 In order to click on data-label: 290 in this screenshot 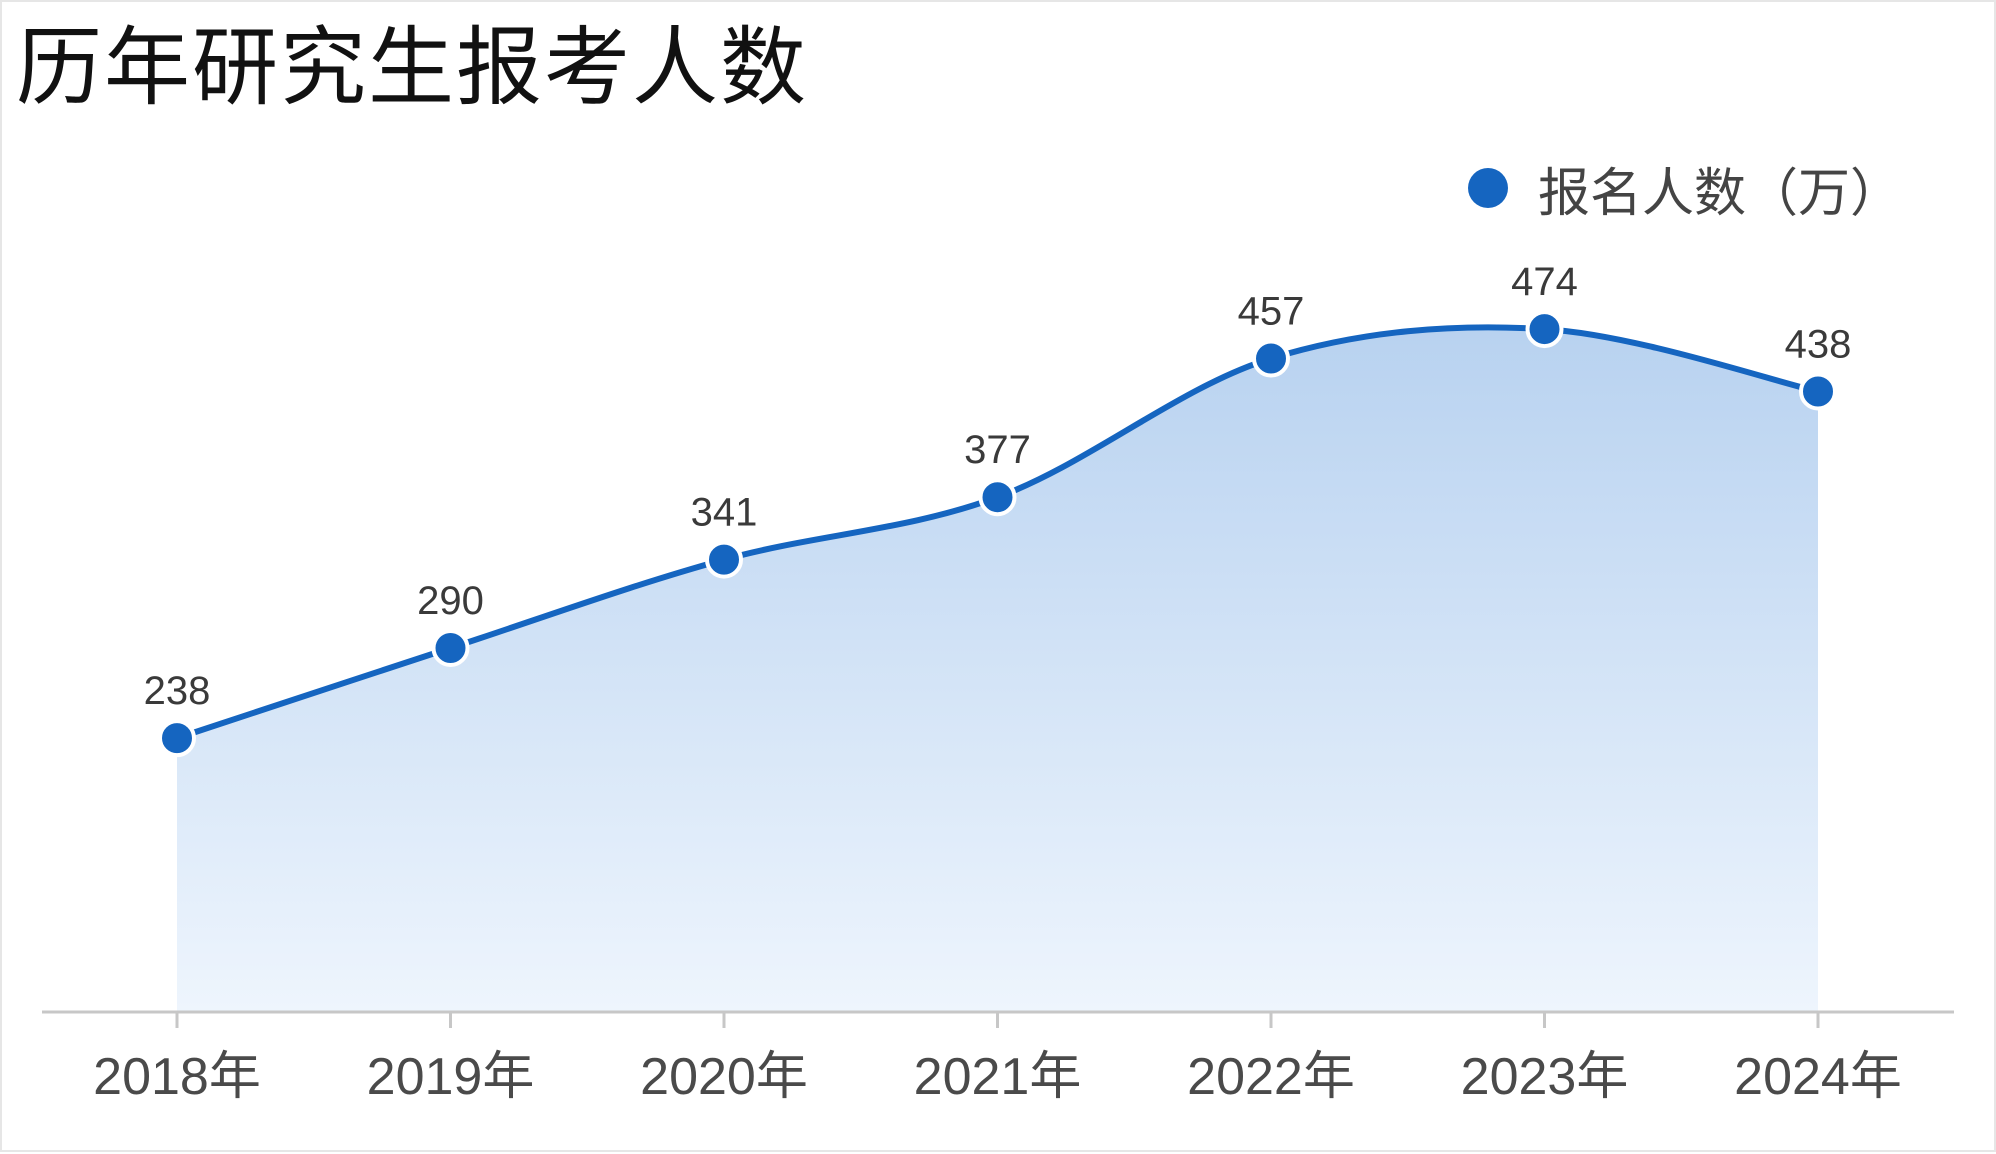, I will do `click(450, 601)`.